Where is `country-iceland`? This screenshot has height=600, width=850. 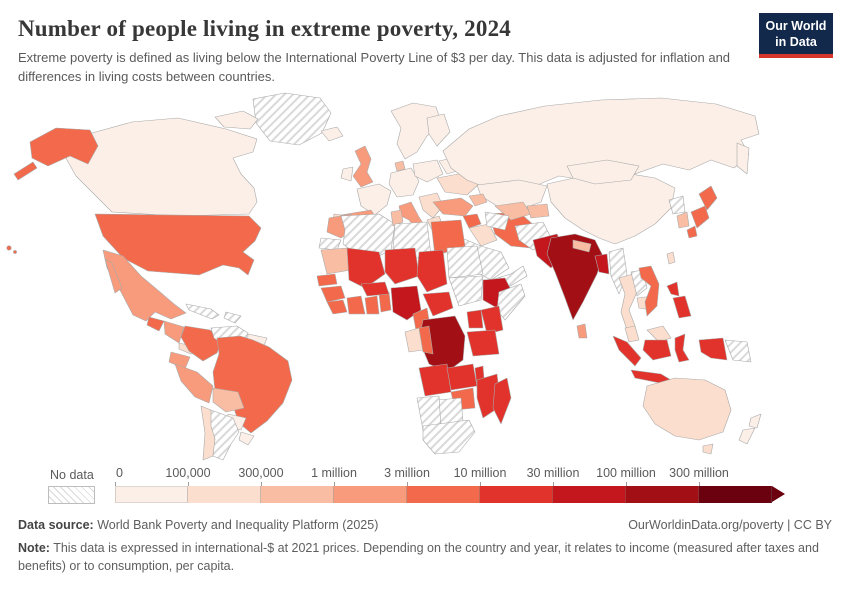 country-iceland is located at coordinates (332, 133).